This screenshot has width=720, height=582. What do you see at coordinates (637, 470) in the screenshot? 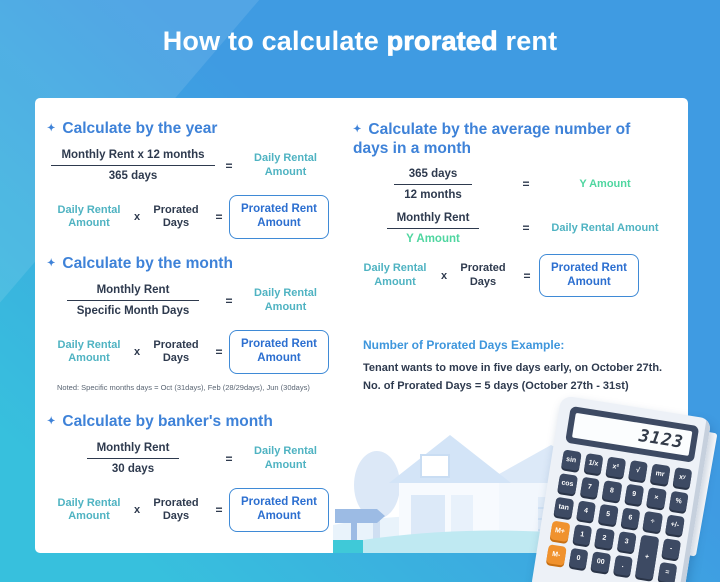
I see `calc-key-√: √` at bounding box center [637, 470].